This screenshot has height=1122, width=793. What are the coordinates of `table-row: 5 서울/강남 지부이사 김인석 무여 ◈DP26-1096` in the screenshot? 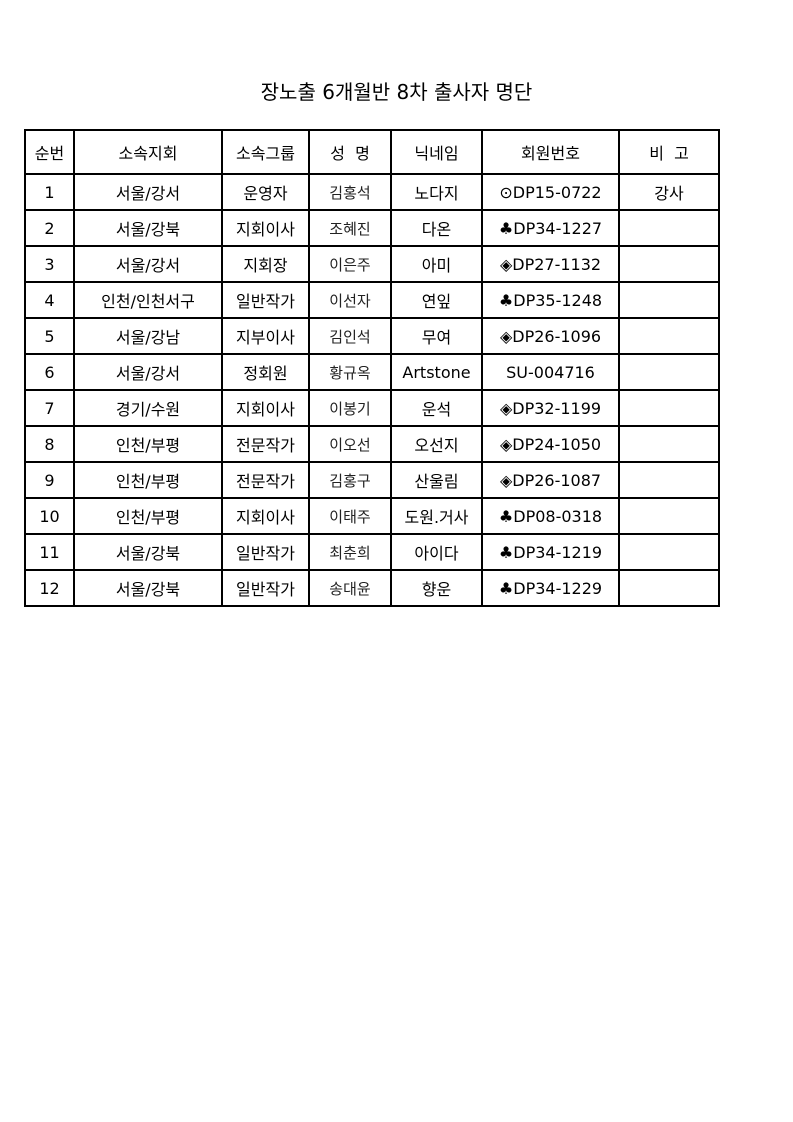 It's located at (372, 336).